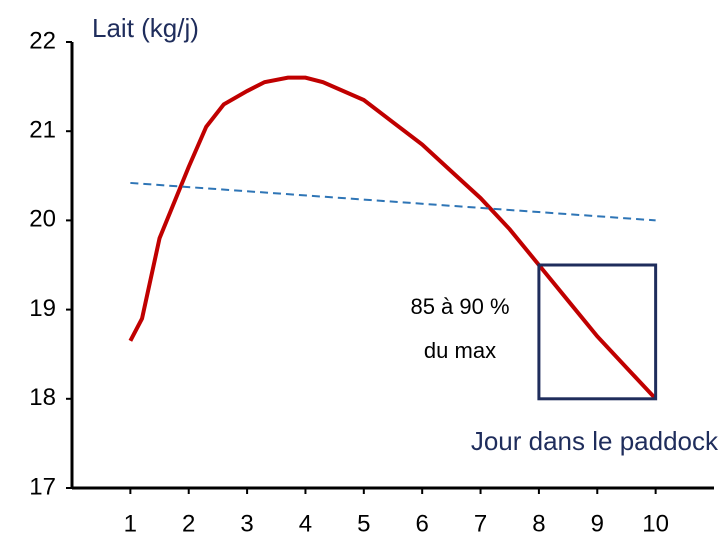 This screenshot has height=538, width=724. What do you see at coordinates (188, 523) in the screenshot?
I see `x-tick-label: 2` at bounding box center [188, 523].